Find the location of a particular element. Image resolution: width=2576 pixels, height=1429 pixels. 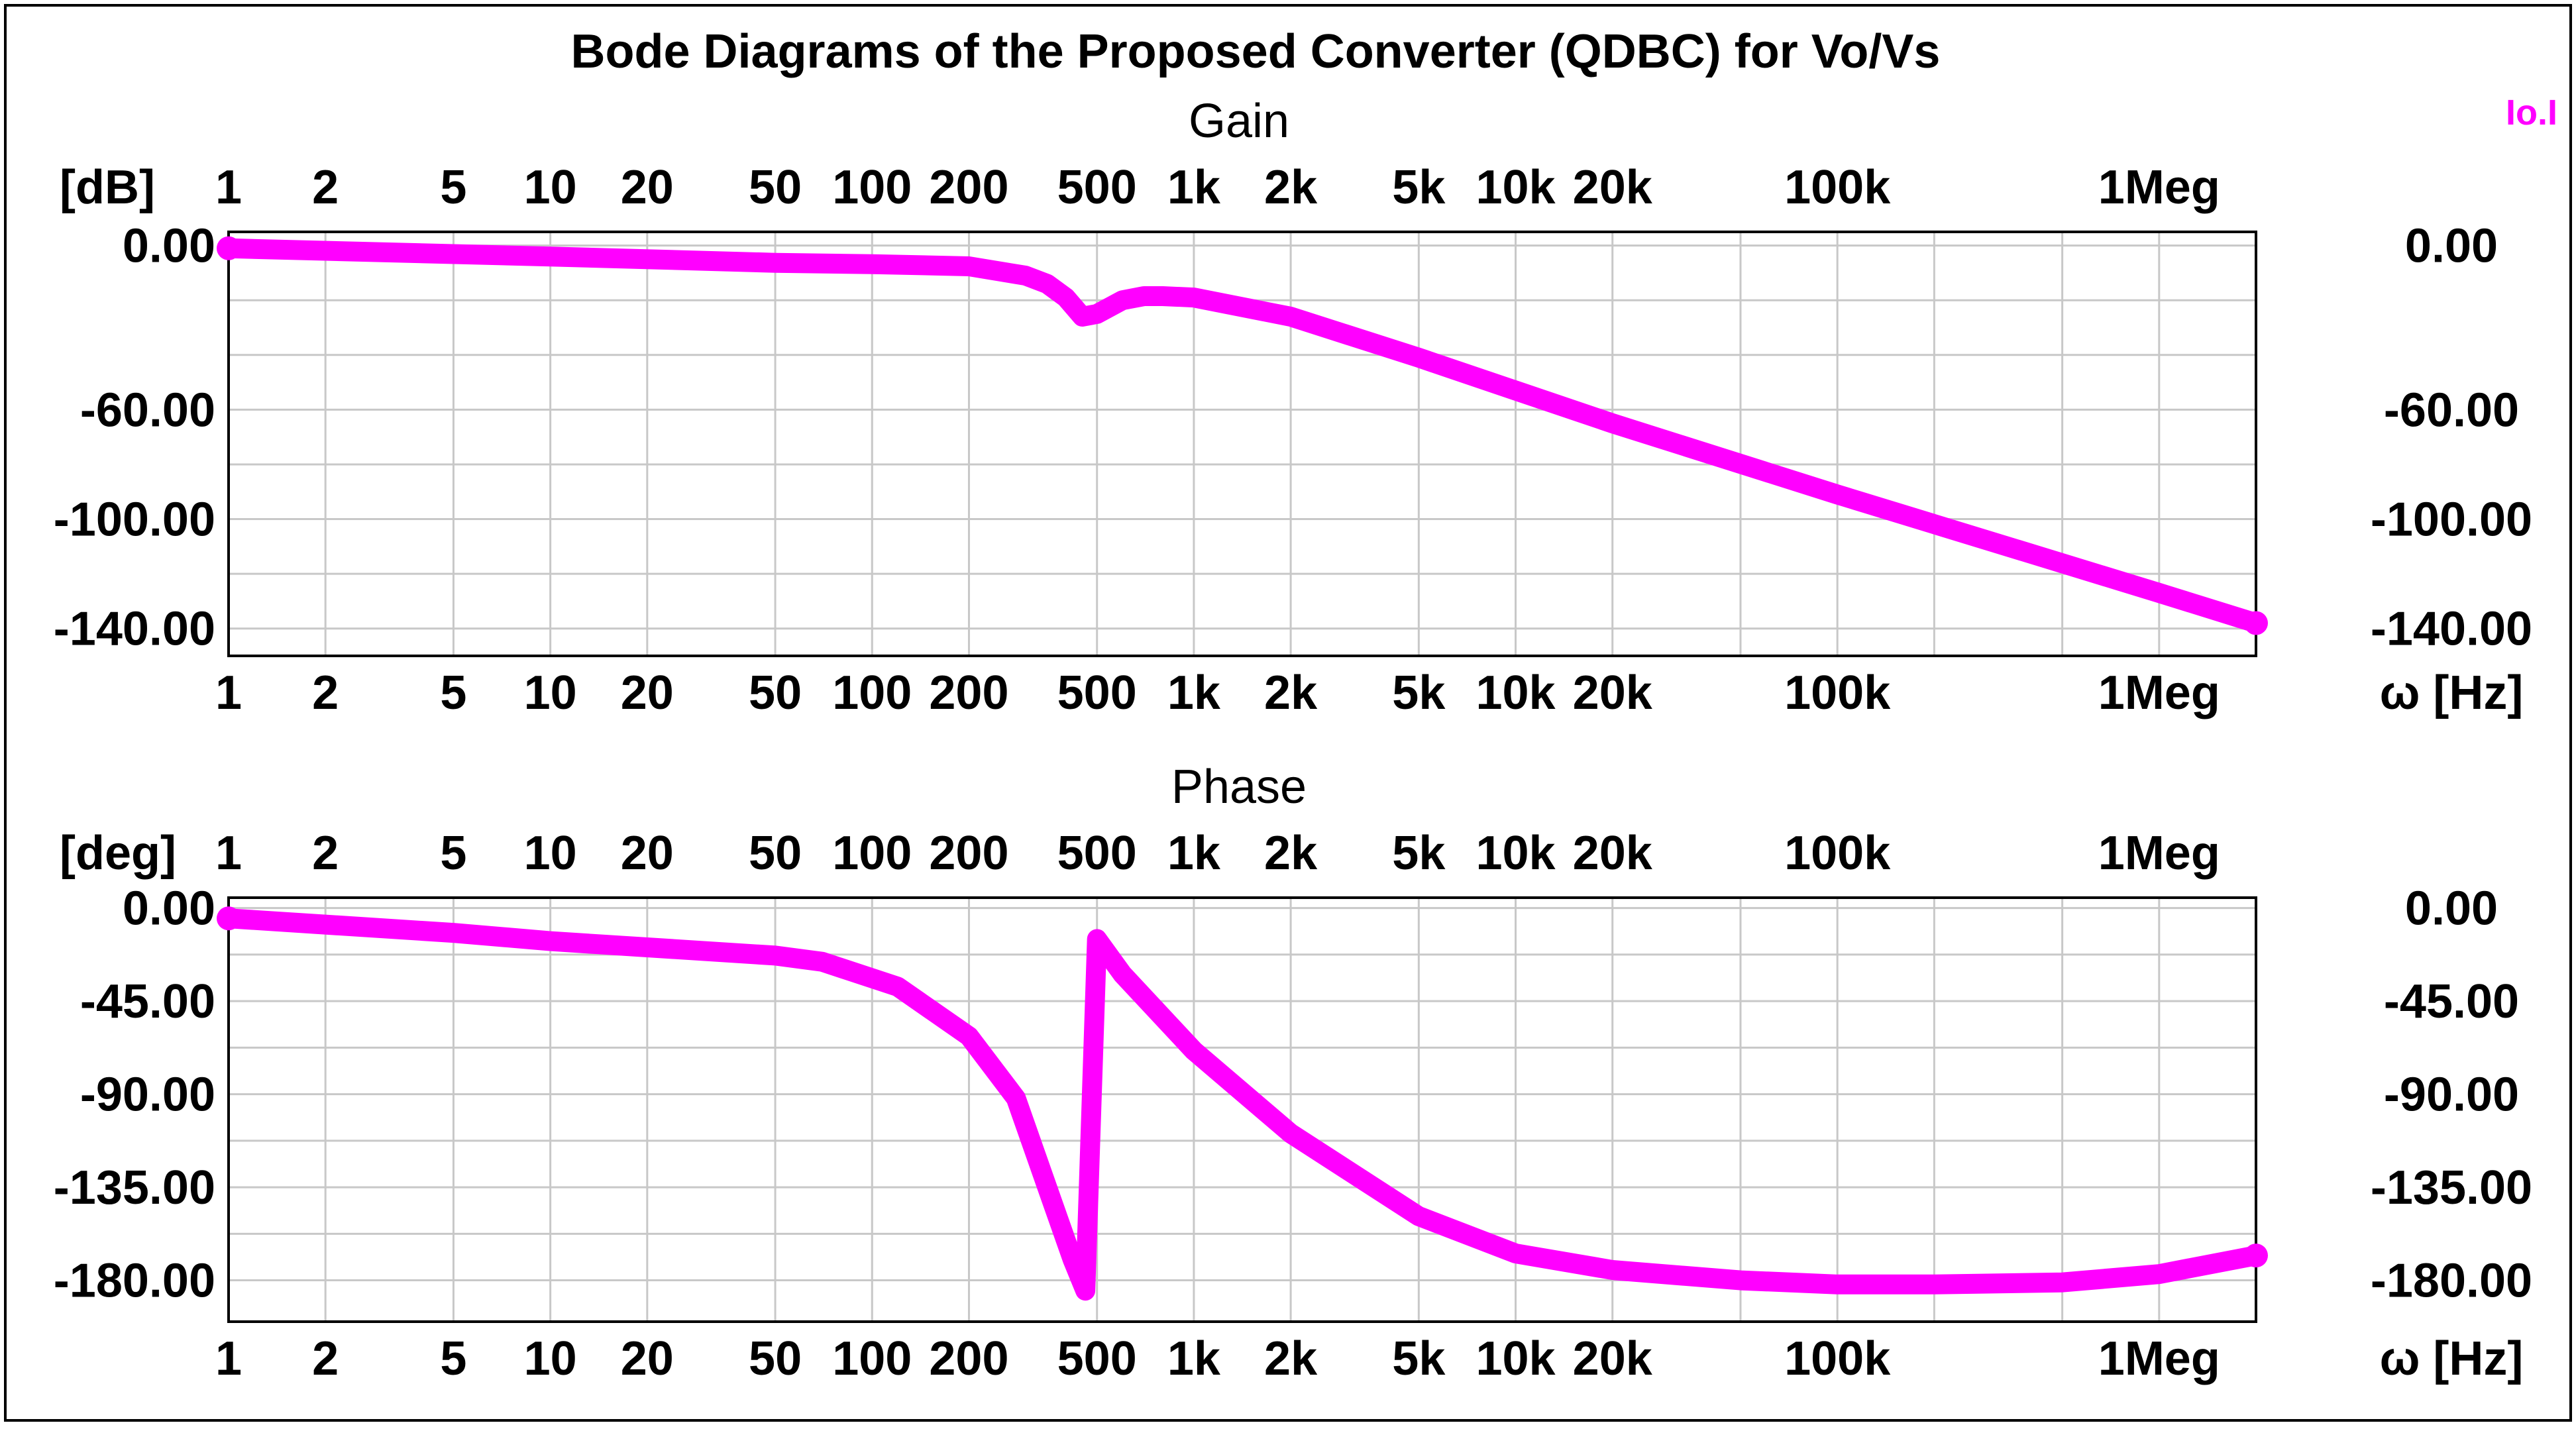

phase-ylabel: [deg] is located at coordinates (118, 853).